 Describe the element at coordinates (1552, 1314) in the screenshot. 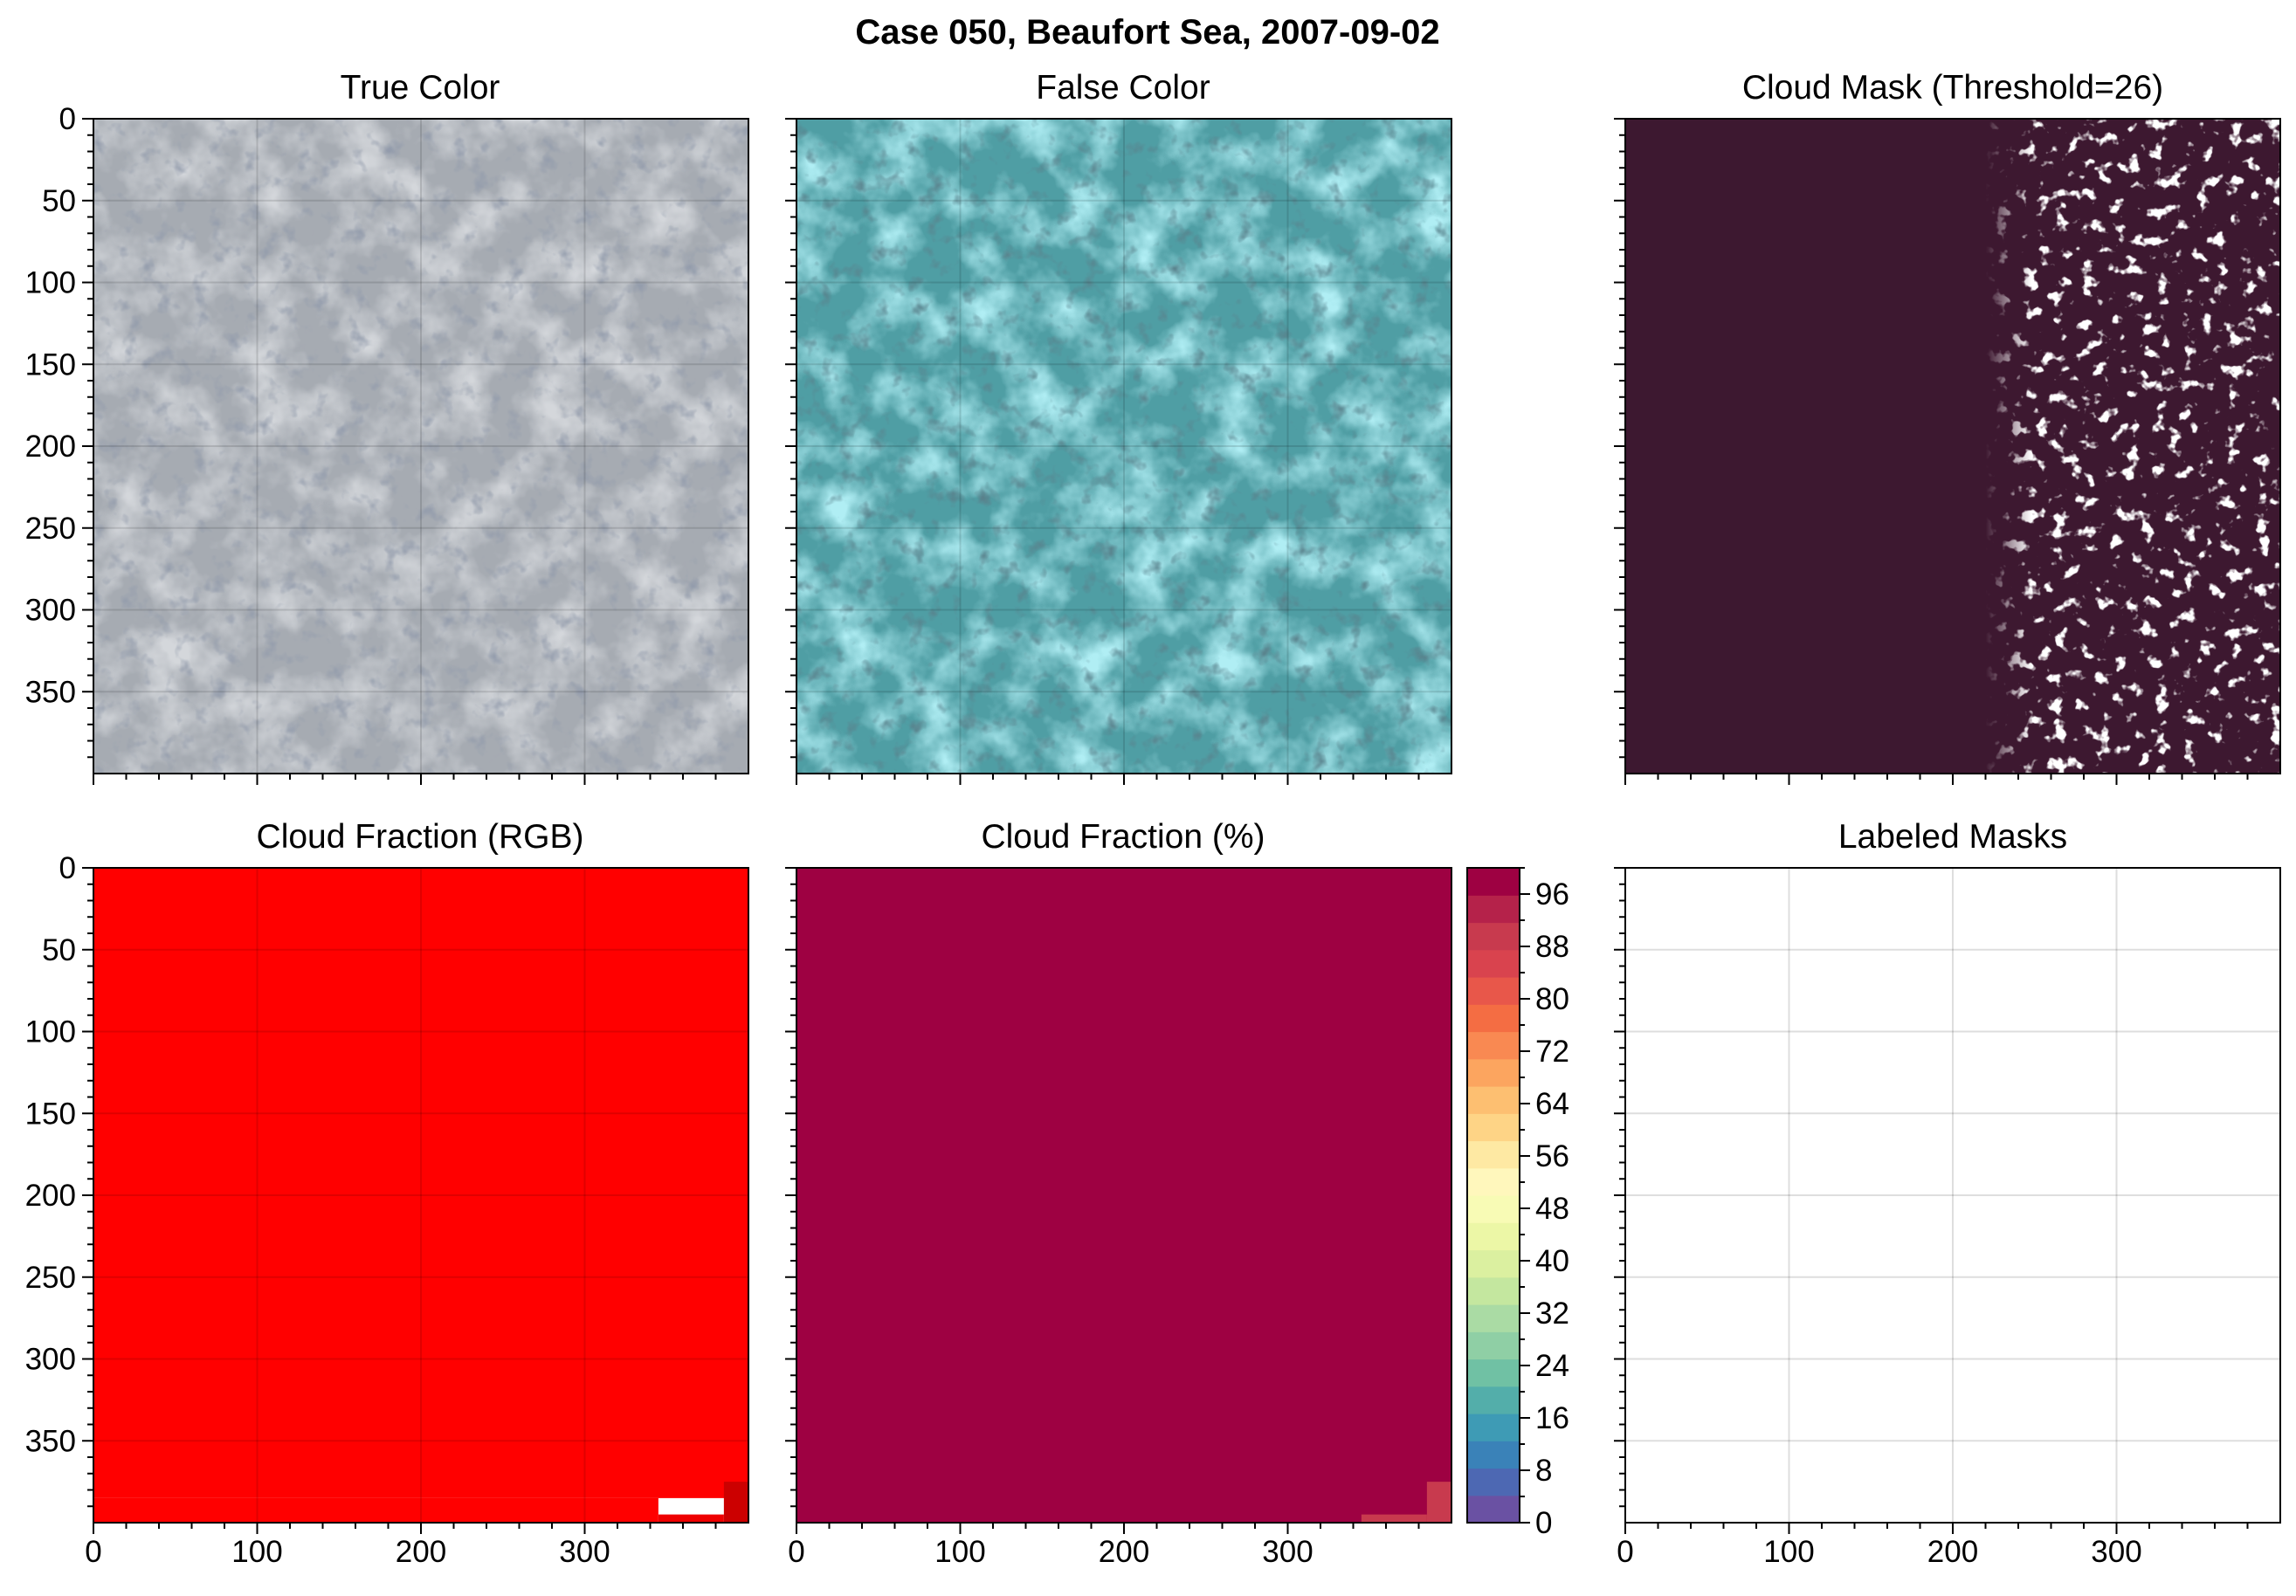

I see `colorbar-tick-label: 32` at that location.